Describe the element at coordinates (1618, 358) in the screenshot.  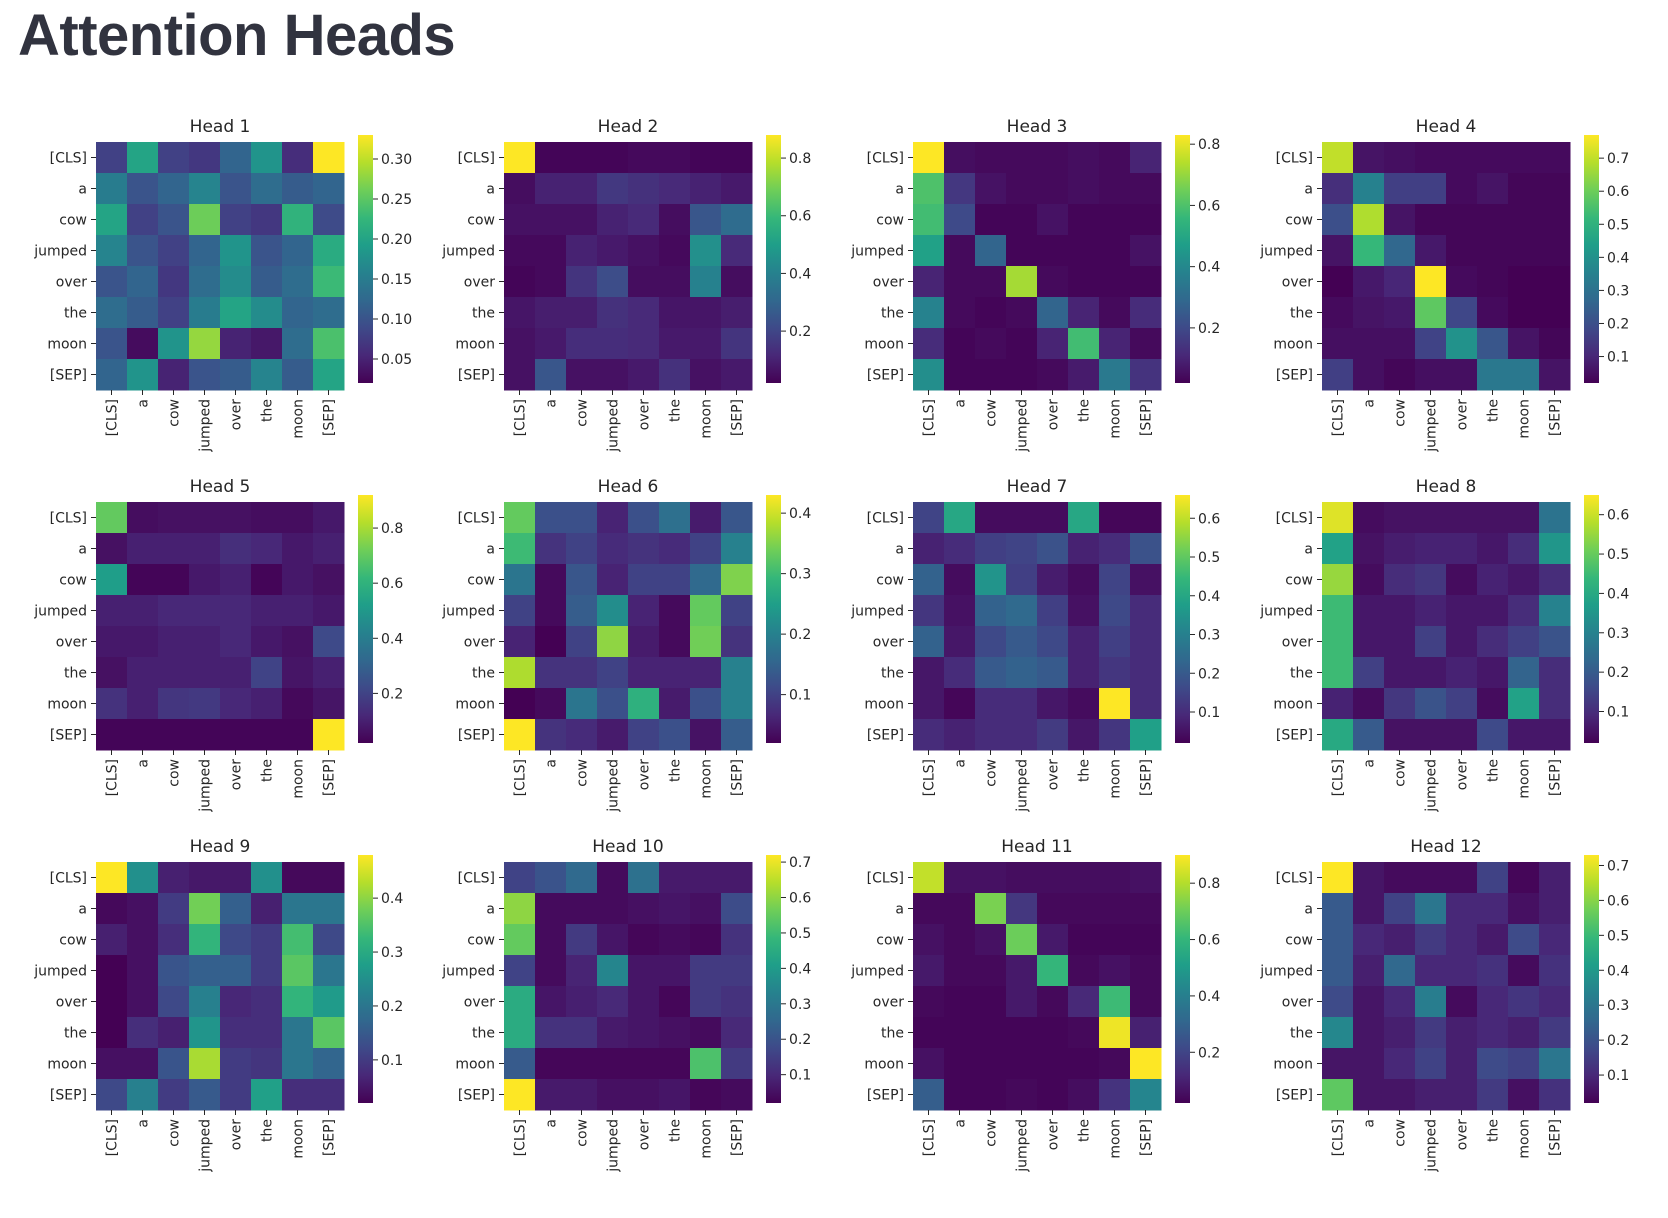
I see `colorbar-tick-label: 0.1` at that location.